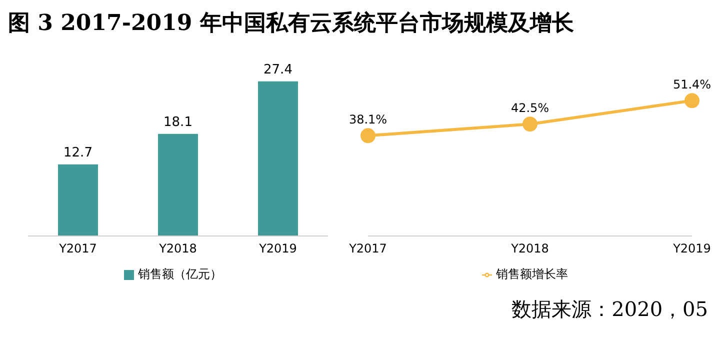 The height and width of the screenshot is (337, 720). What do you see at coordinates (530, 108) in the screenshot?
I see `data-label: 42.5%` at bounding box center [530, 108].